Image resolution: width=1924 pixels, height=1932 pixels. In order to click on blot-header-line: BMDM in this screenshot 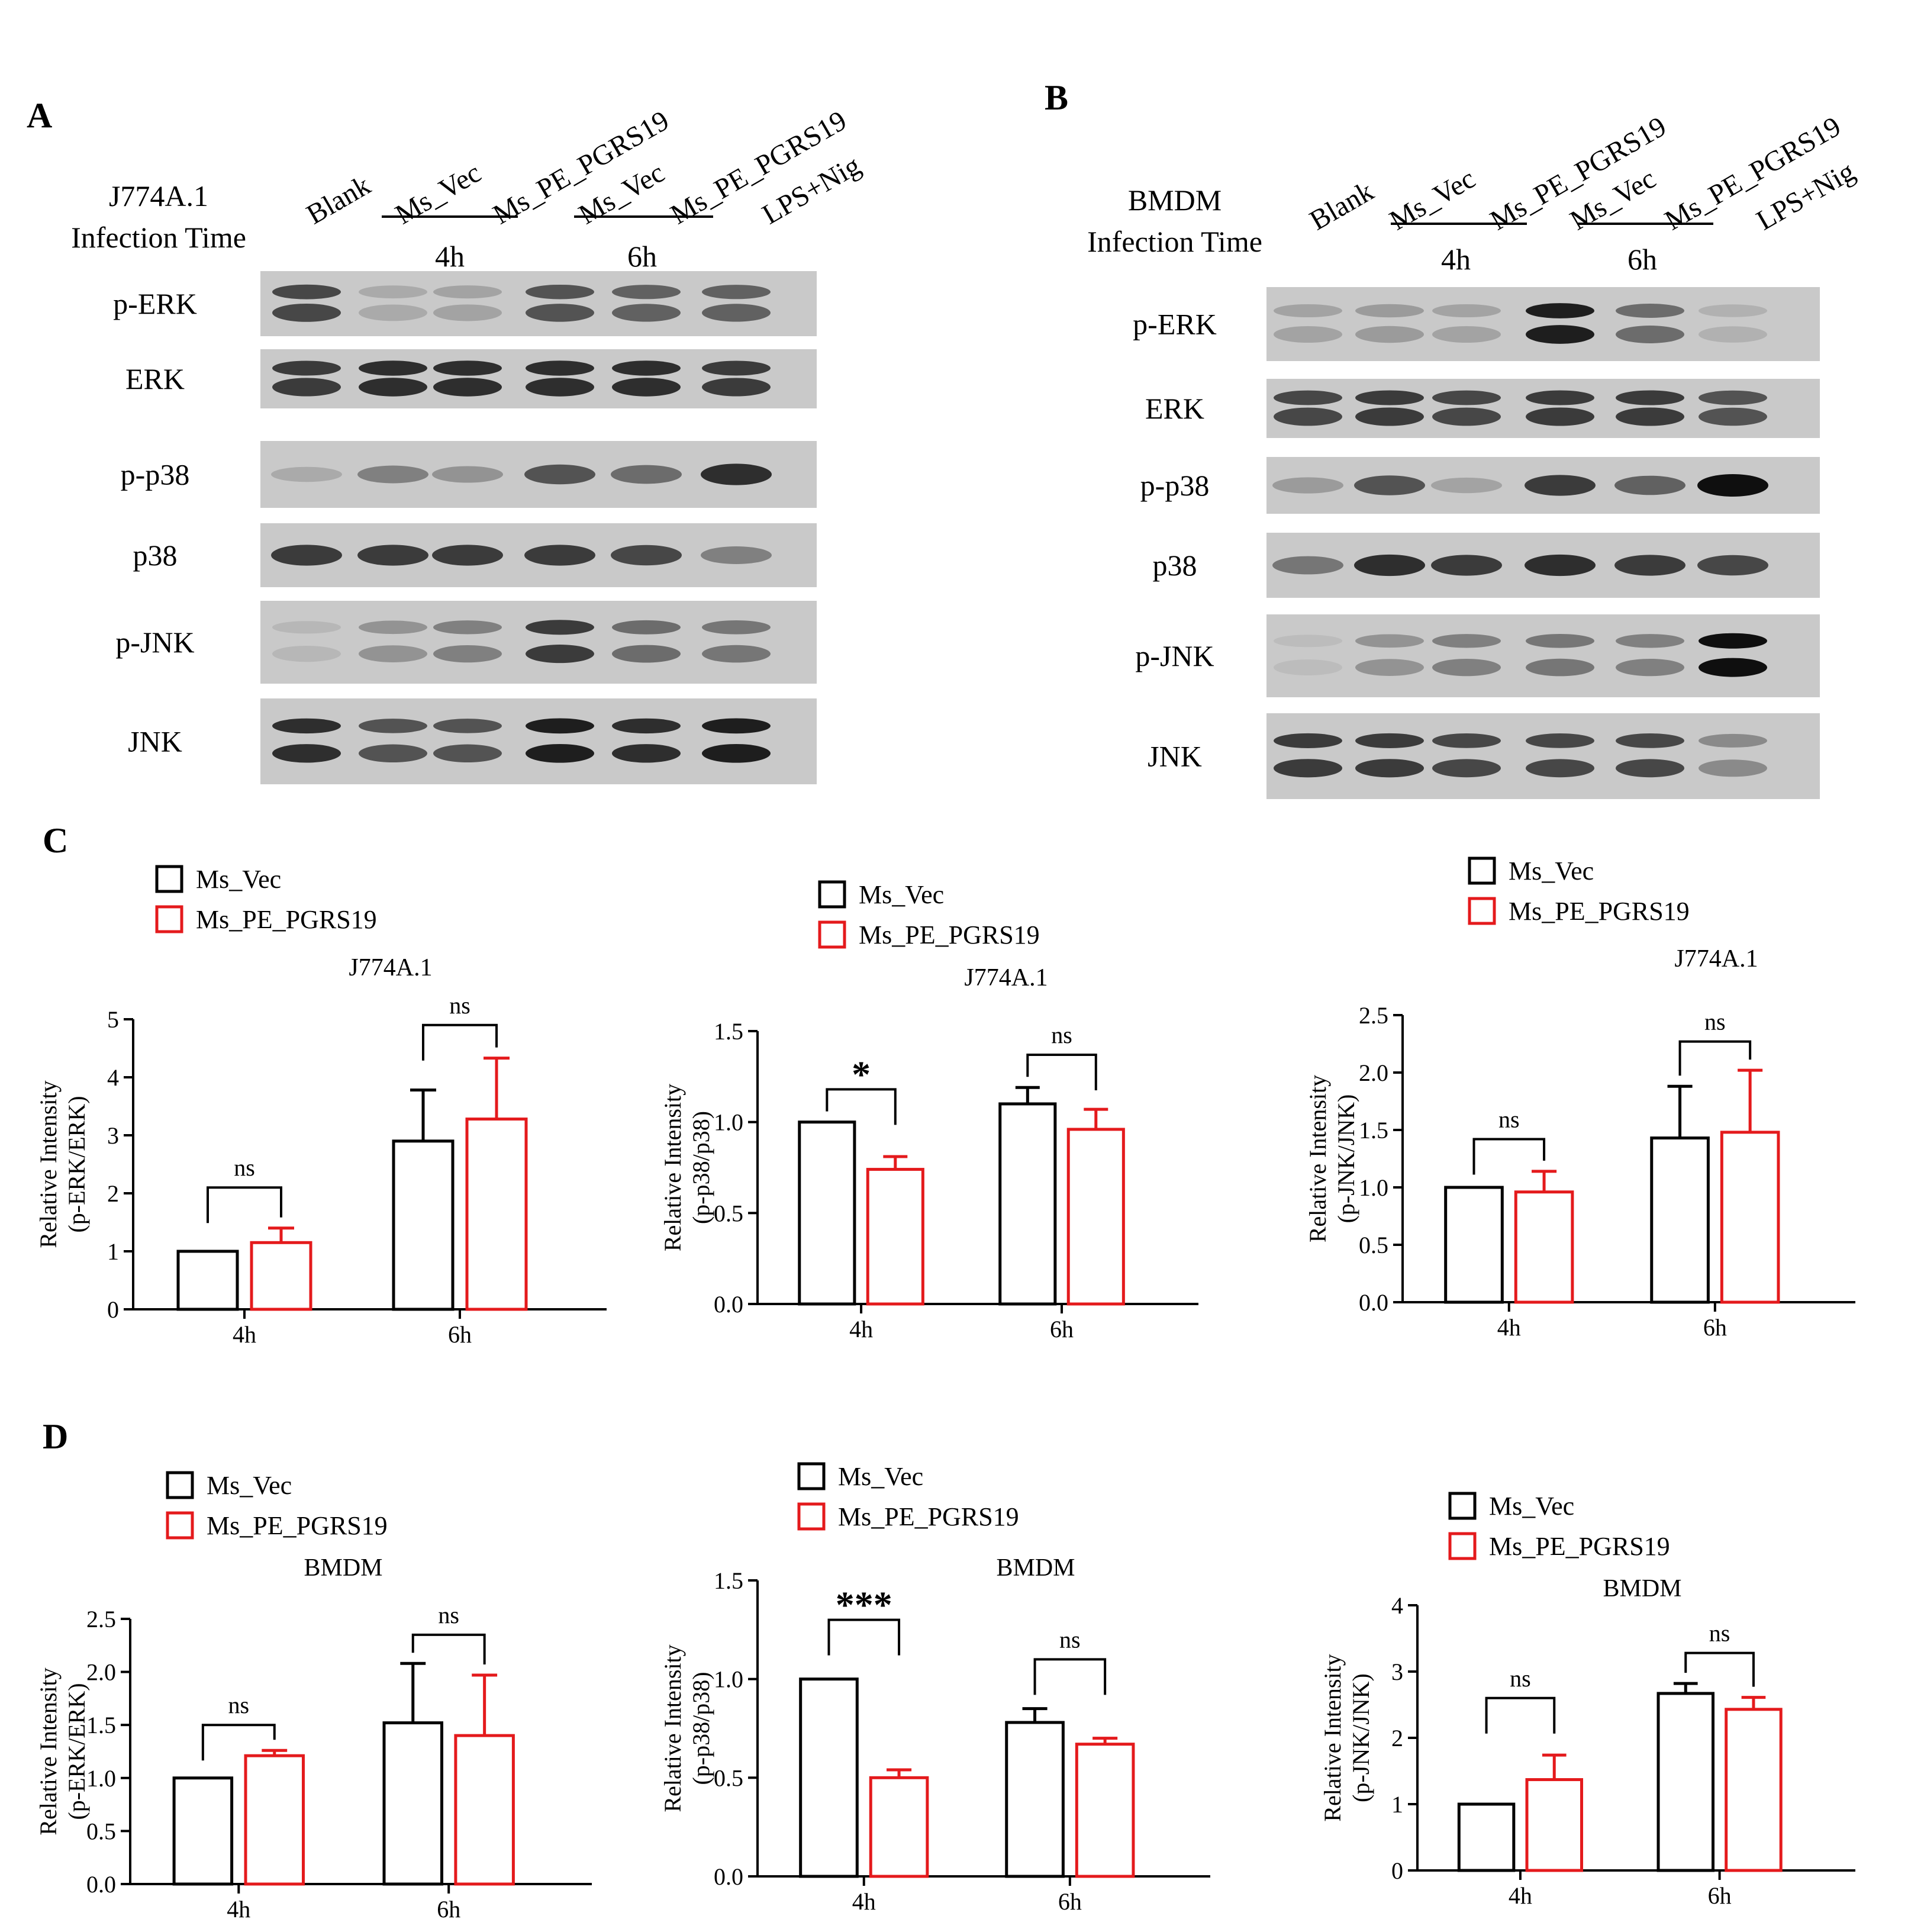, I will do `click(1175, 200)`.